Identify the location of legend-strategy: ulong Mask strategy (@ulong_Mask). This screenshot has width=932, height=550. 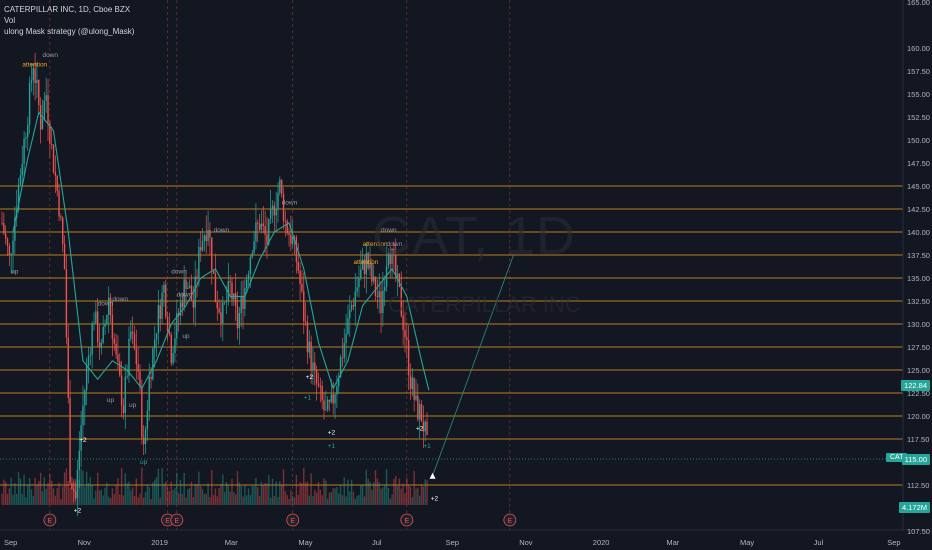
(69, 31).